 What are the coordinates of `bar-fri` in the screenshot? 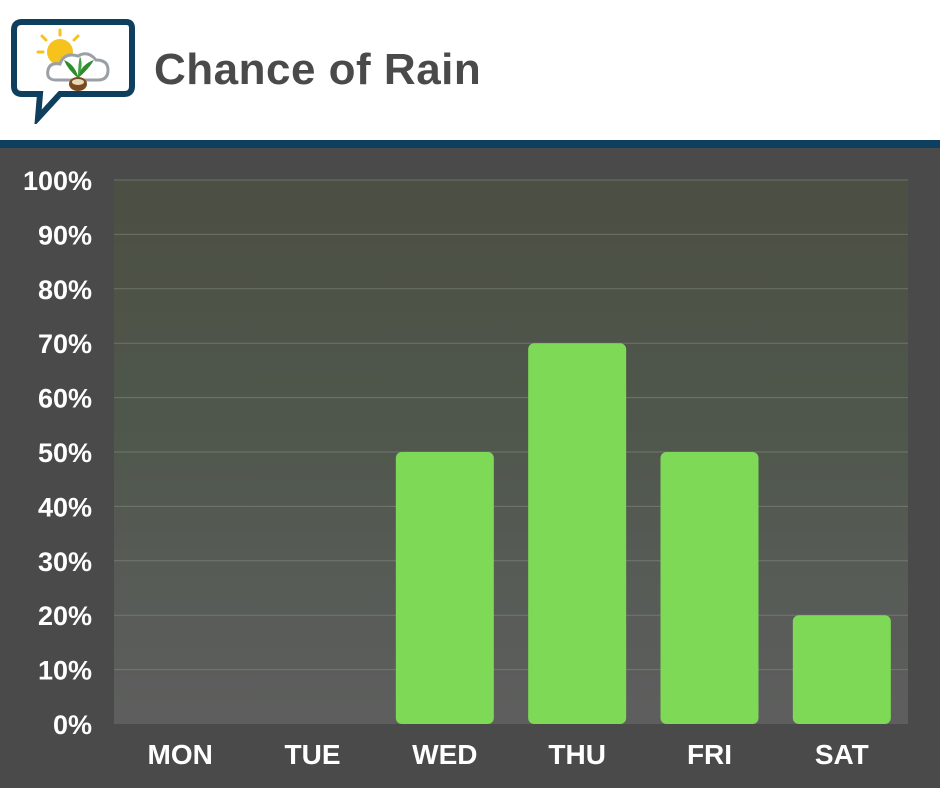 It's located at (709, 588).